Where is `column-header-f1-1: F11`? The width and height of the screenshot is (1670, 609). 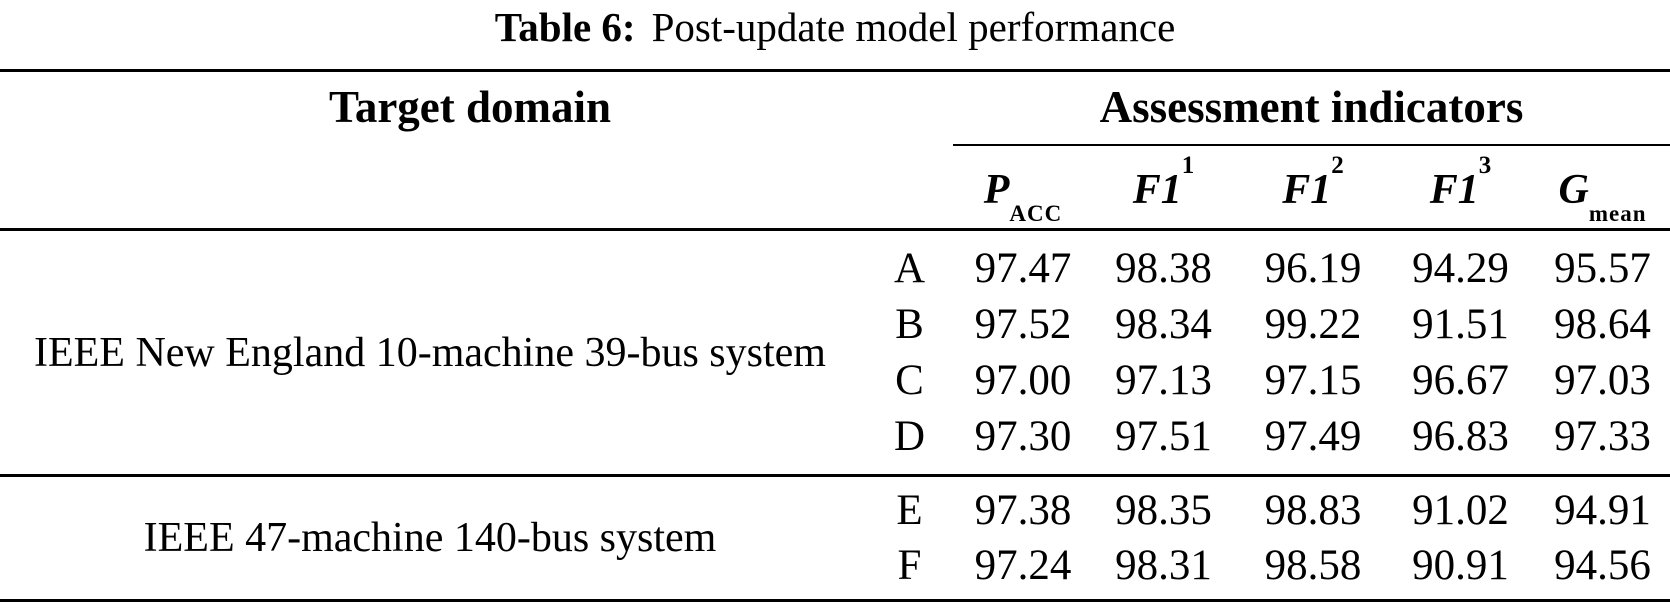 column-header-f1-1: F11 is located at coordinates (1163, 188).